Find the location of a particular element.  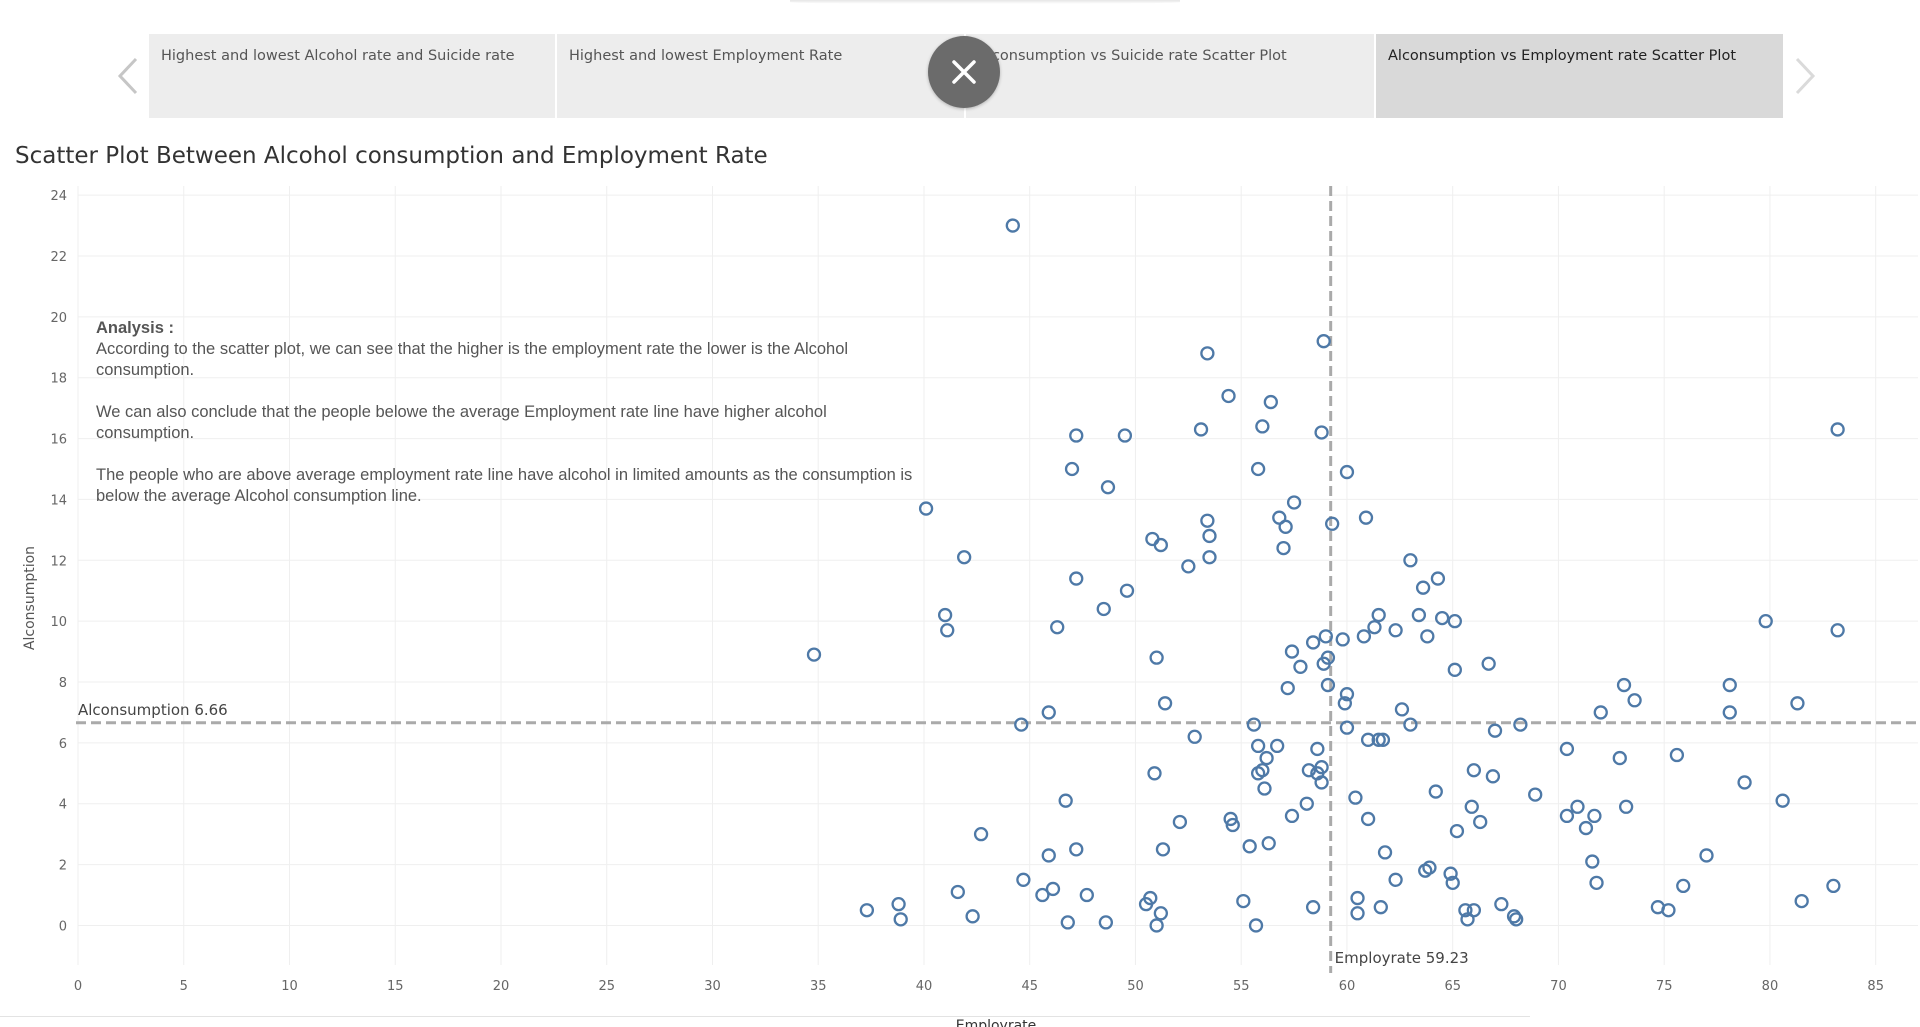

prev-arrow-button is located at coordinates (128, 76).